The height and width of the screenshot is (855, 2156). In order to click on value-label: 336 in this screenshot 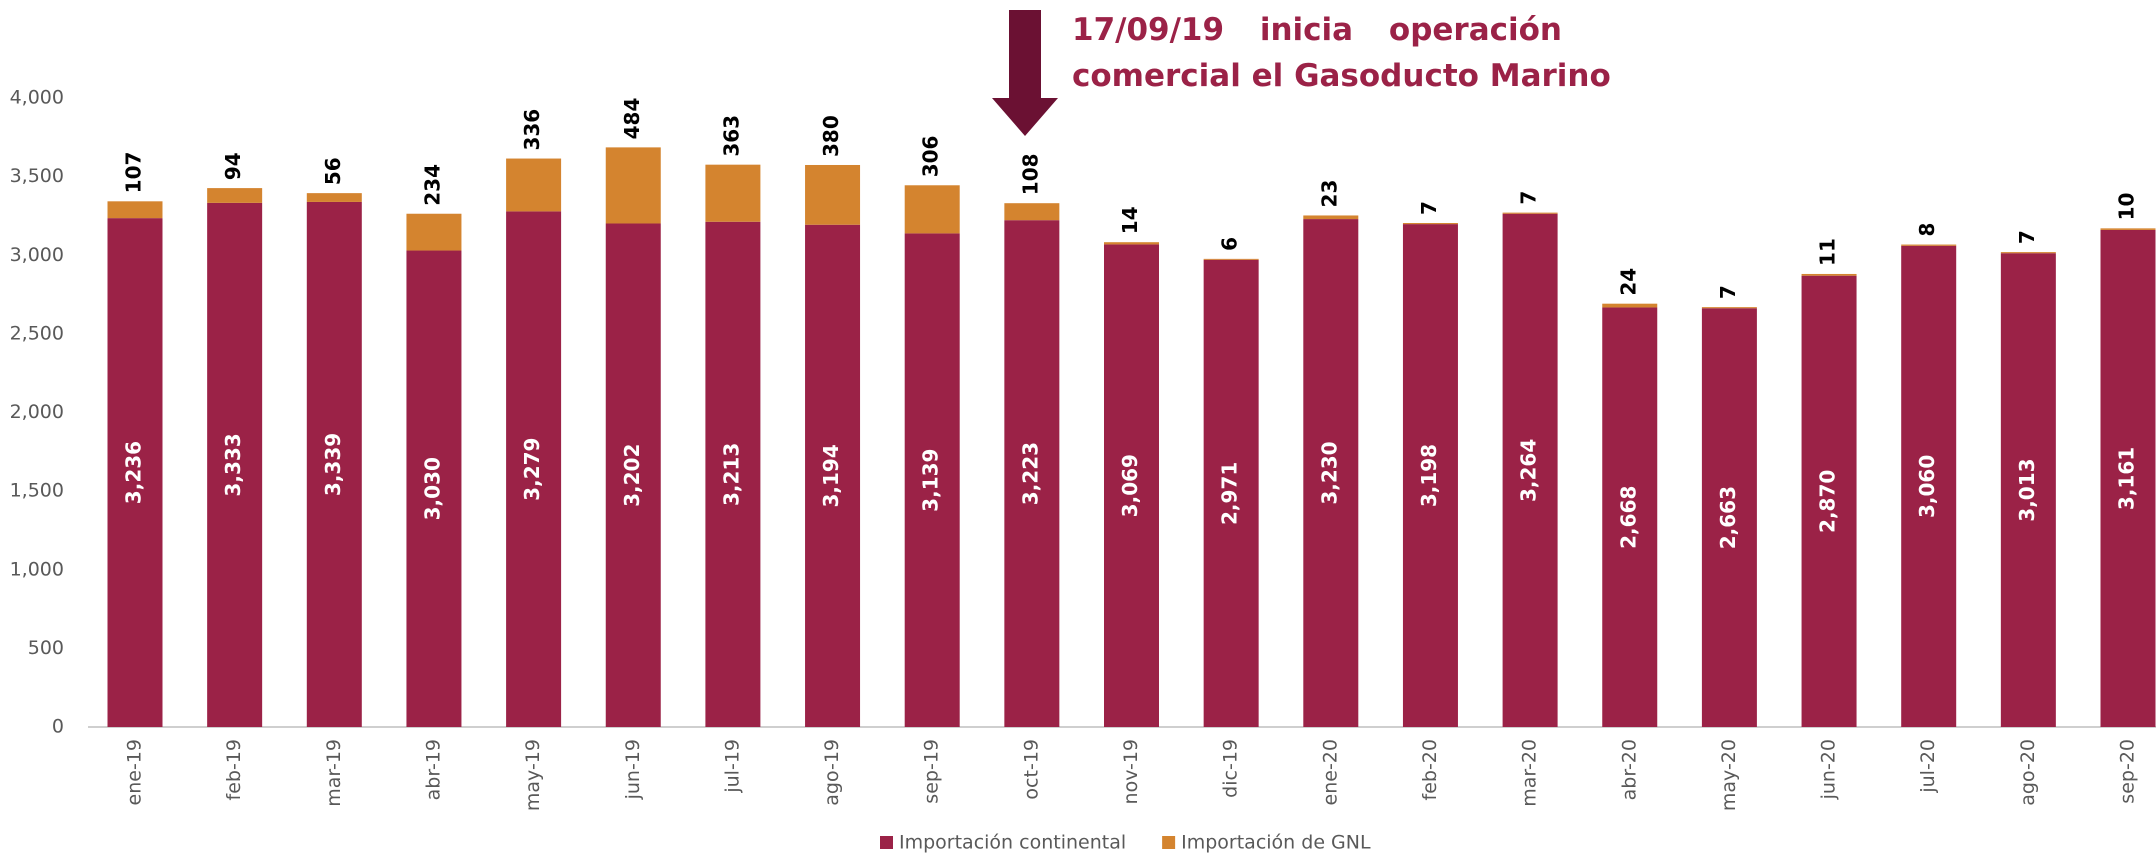, I will do `click(532, 130)`.